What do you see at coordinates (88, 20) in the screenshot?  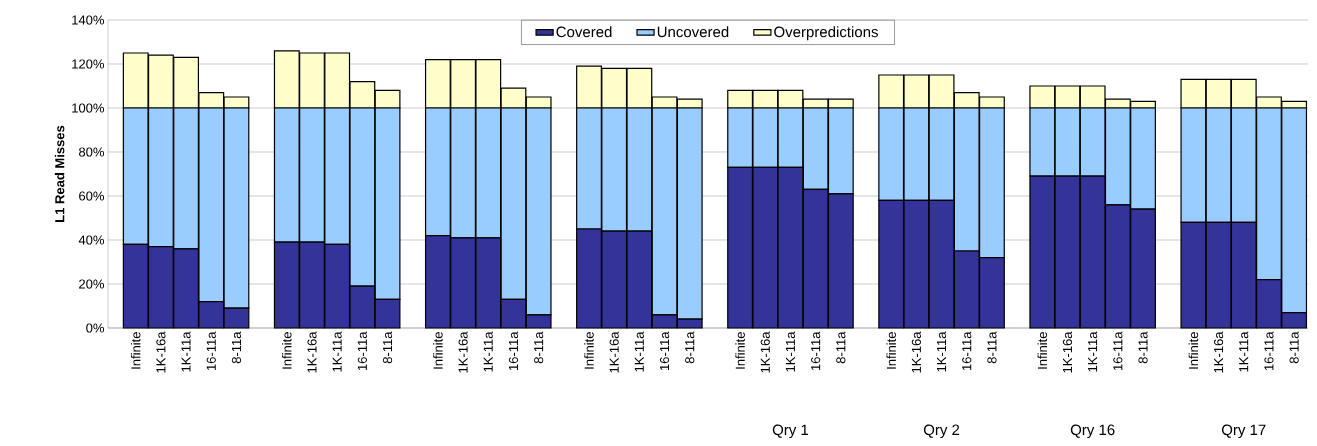 I see `y-tick-label: 140%` at bounding box center [88, 20].